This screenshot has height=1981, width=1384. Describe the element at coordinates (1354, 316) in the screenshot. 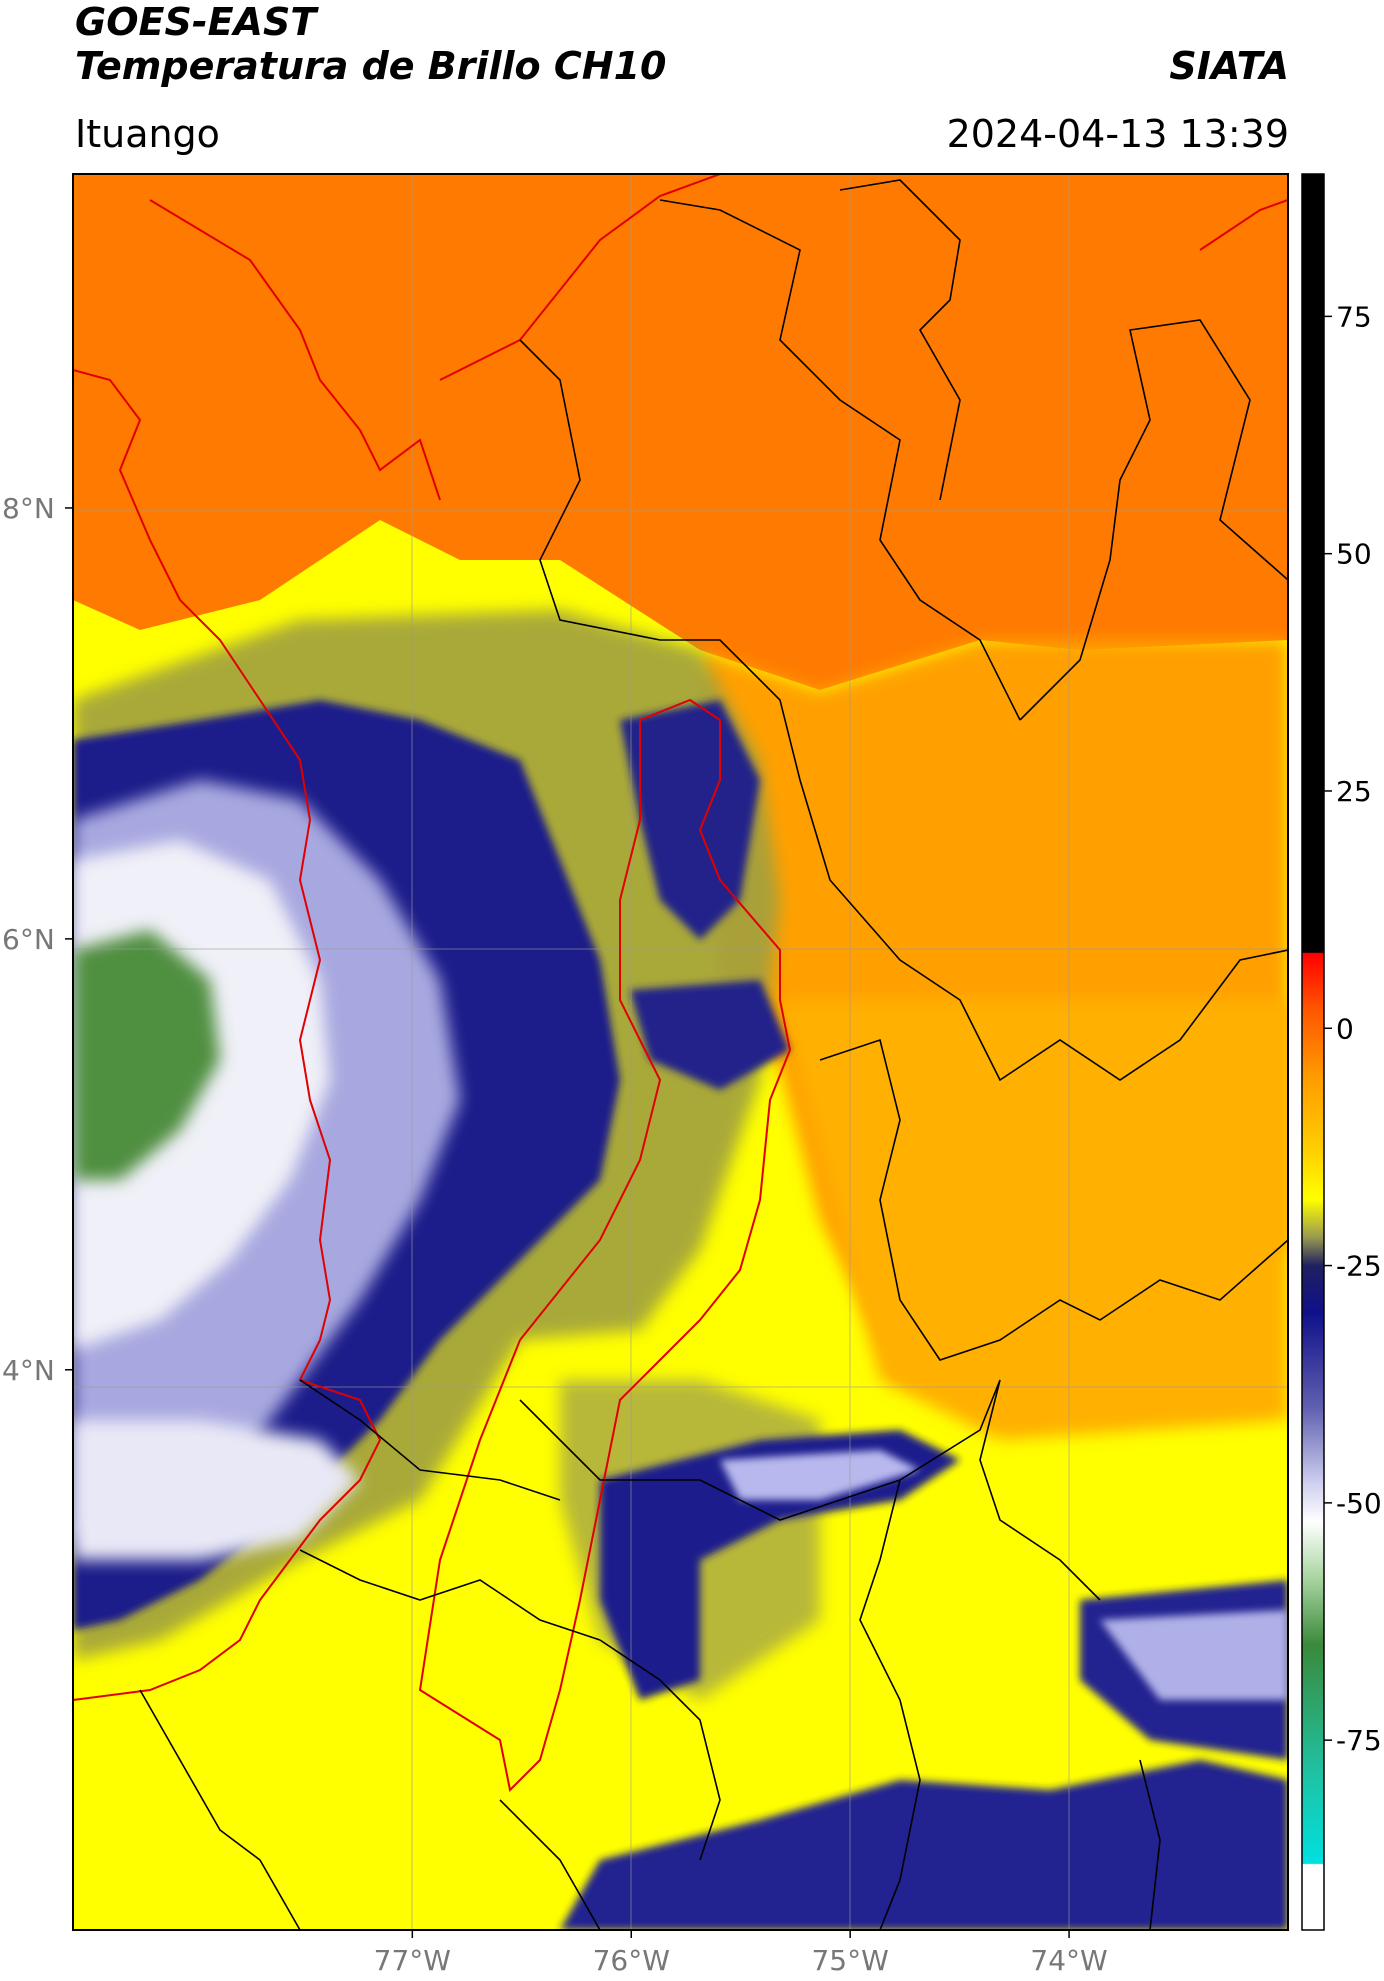

I see `colorbar-tick-label: 75` at that location.